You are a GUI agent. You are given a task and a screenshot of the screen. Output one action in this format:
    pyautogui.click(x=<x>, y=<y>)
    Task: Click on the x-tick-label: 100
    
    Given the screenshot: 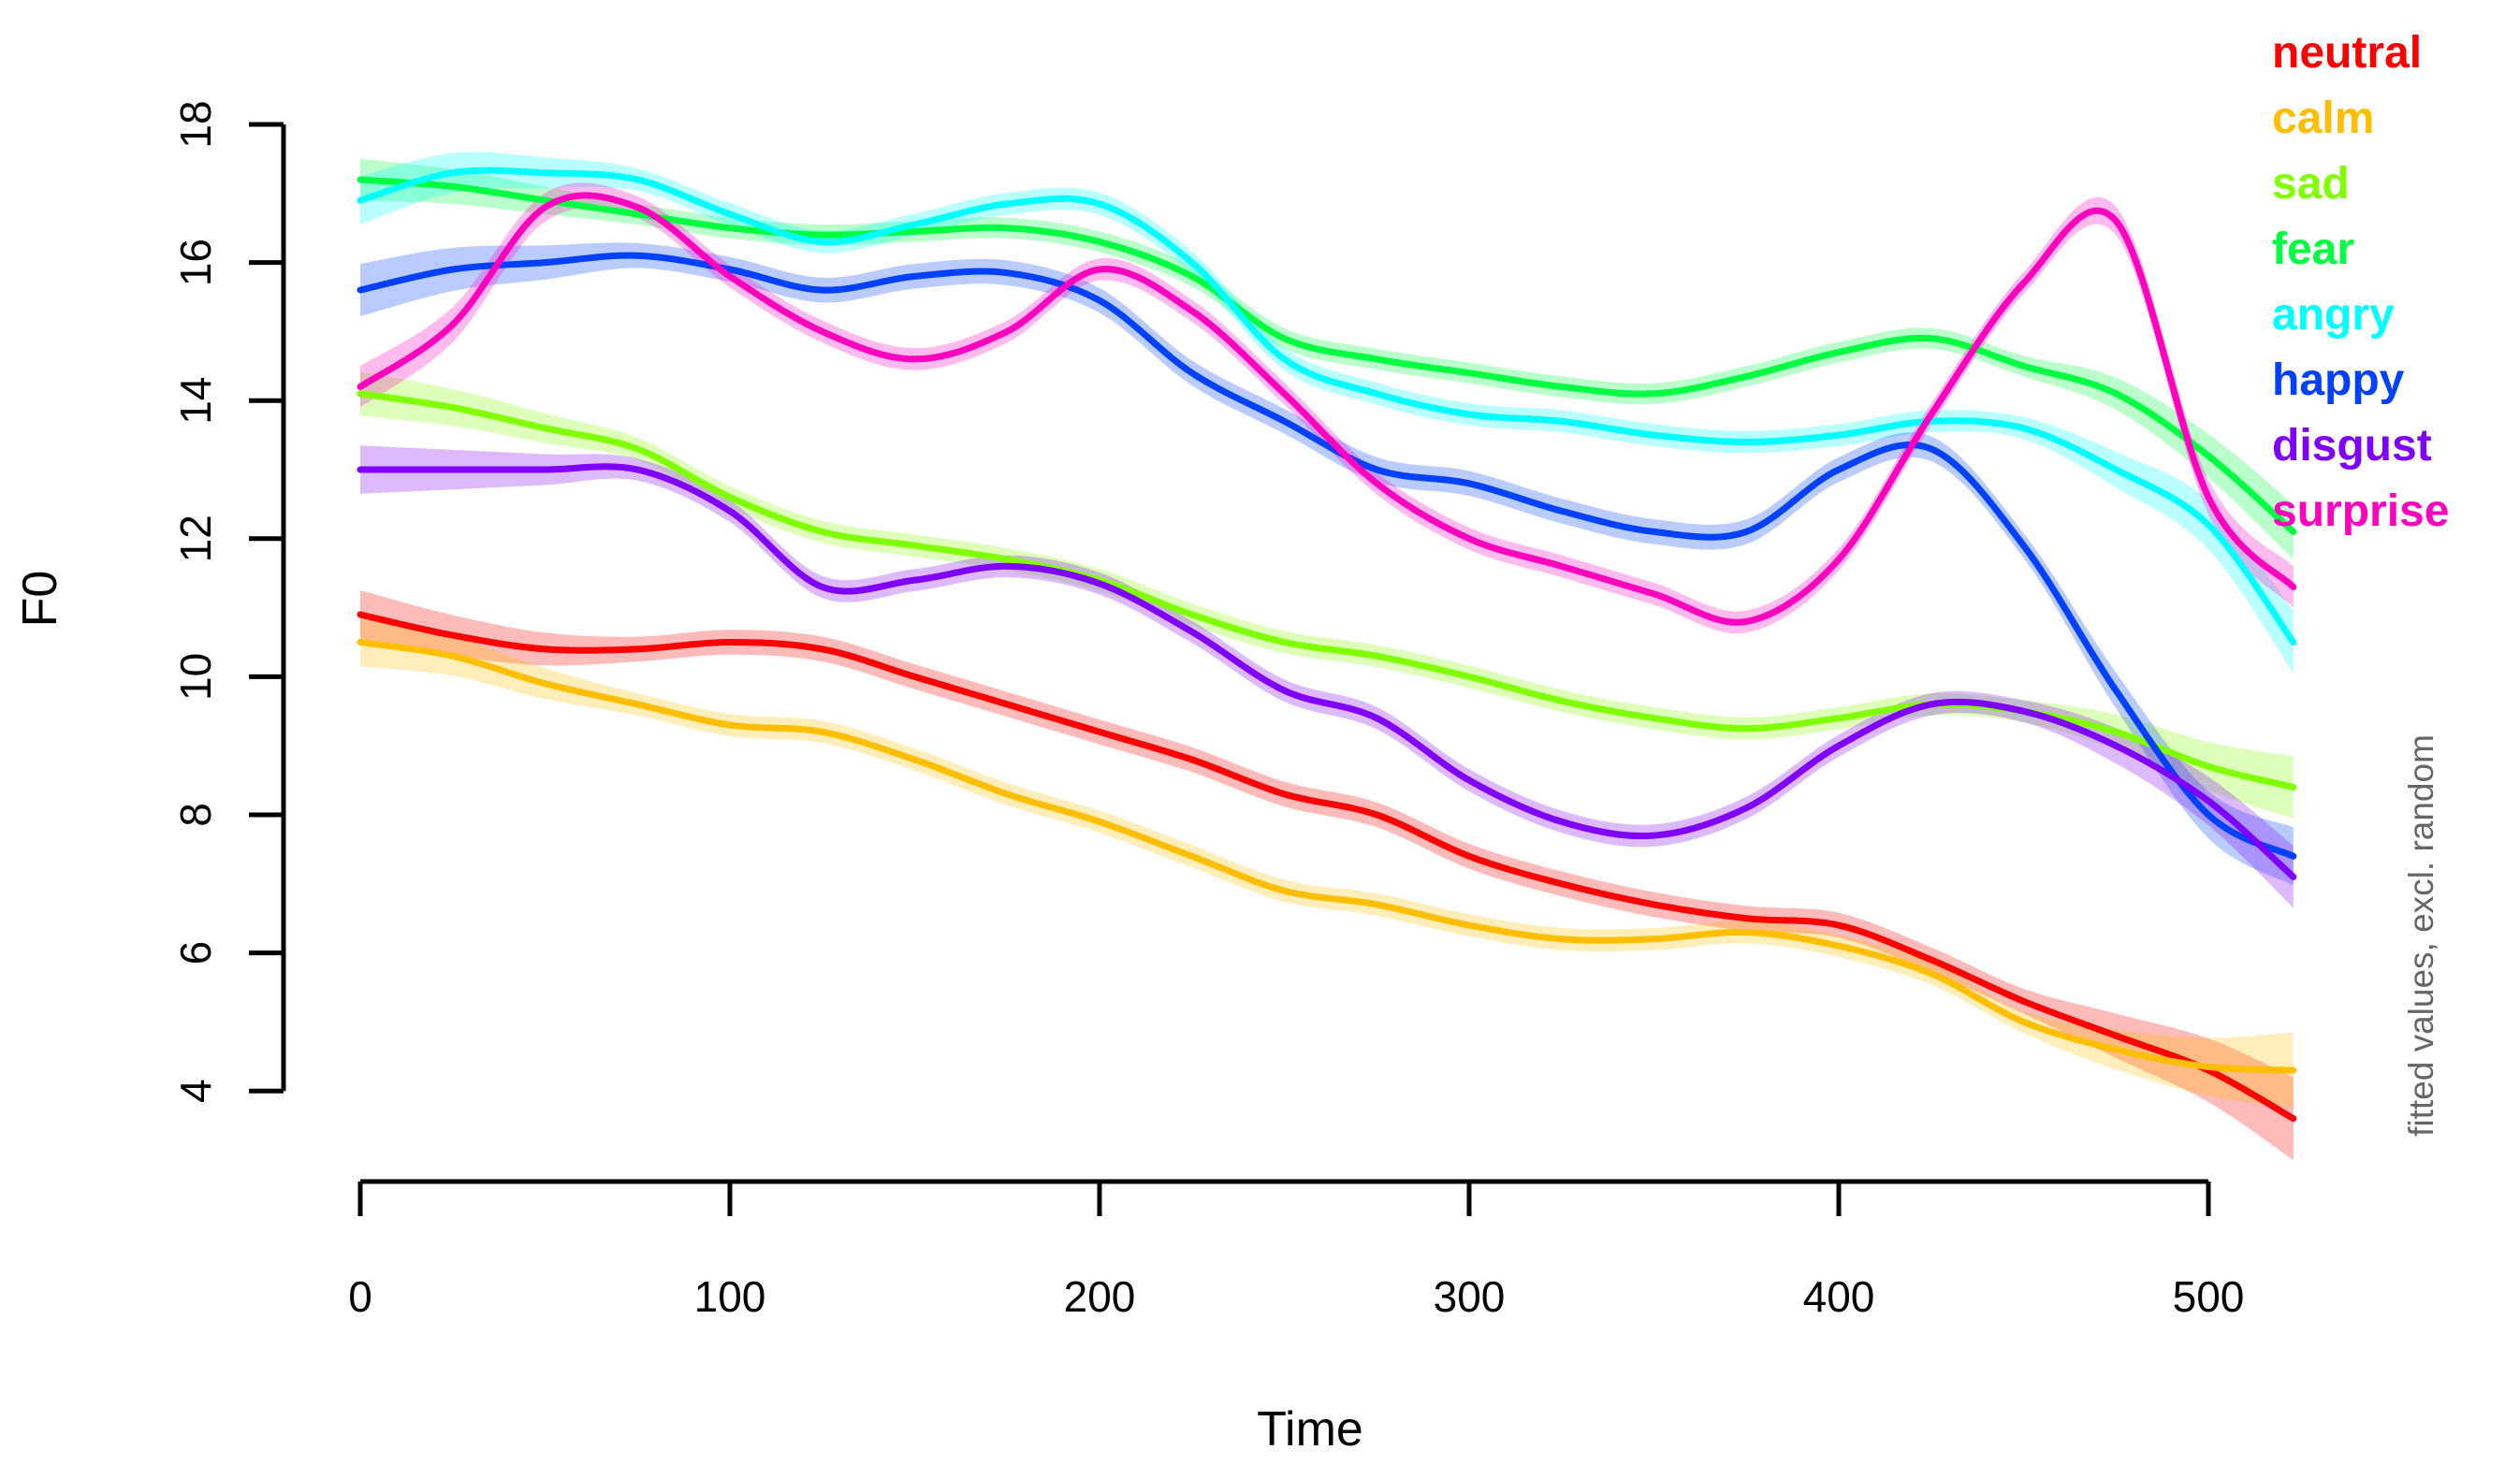 What is the action you would take?
    pyautogui.click(x=730, y=1296)
    